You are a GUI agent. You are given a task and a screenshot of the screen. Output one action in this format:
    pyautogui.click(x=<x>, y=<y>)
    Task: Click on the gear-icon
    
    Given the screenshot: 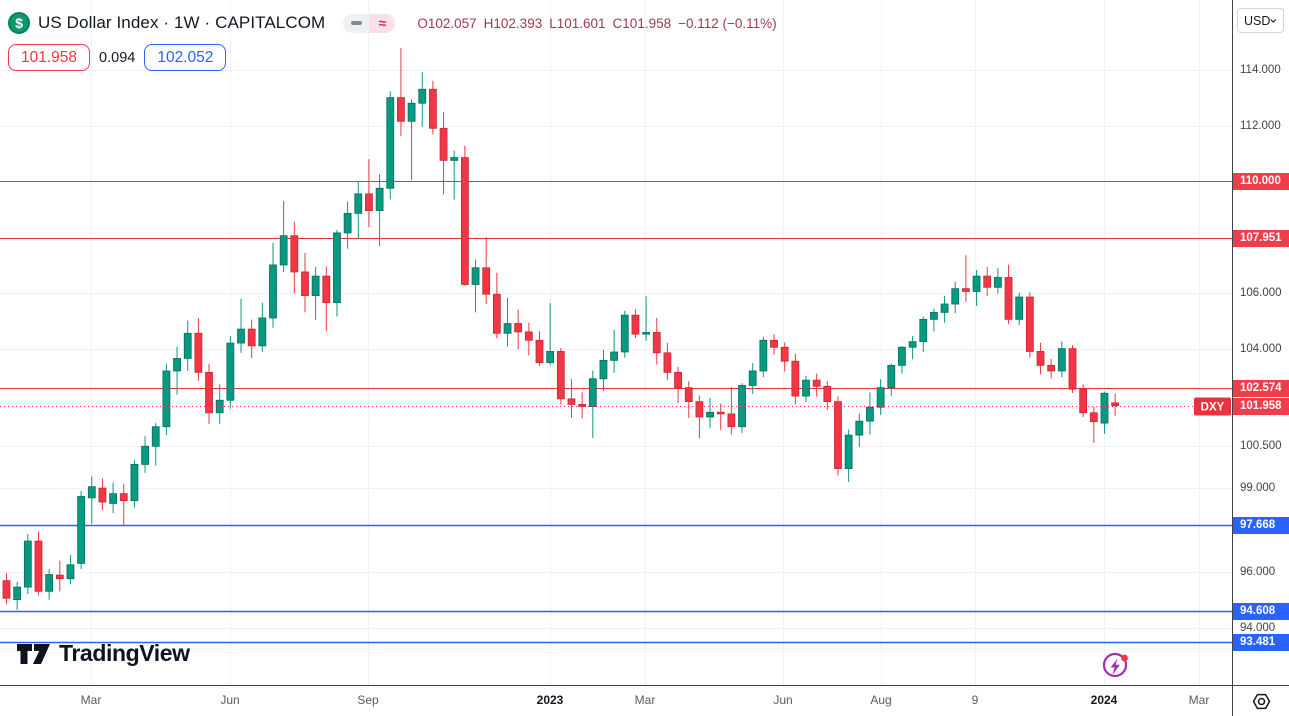 What is the action you would take?
    pyautogui.click(x=1261, y=701)
    